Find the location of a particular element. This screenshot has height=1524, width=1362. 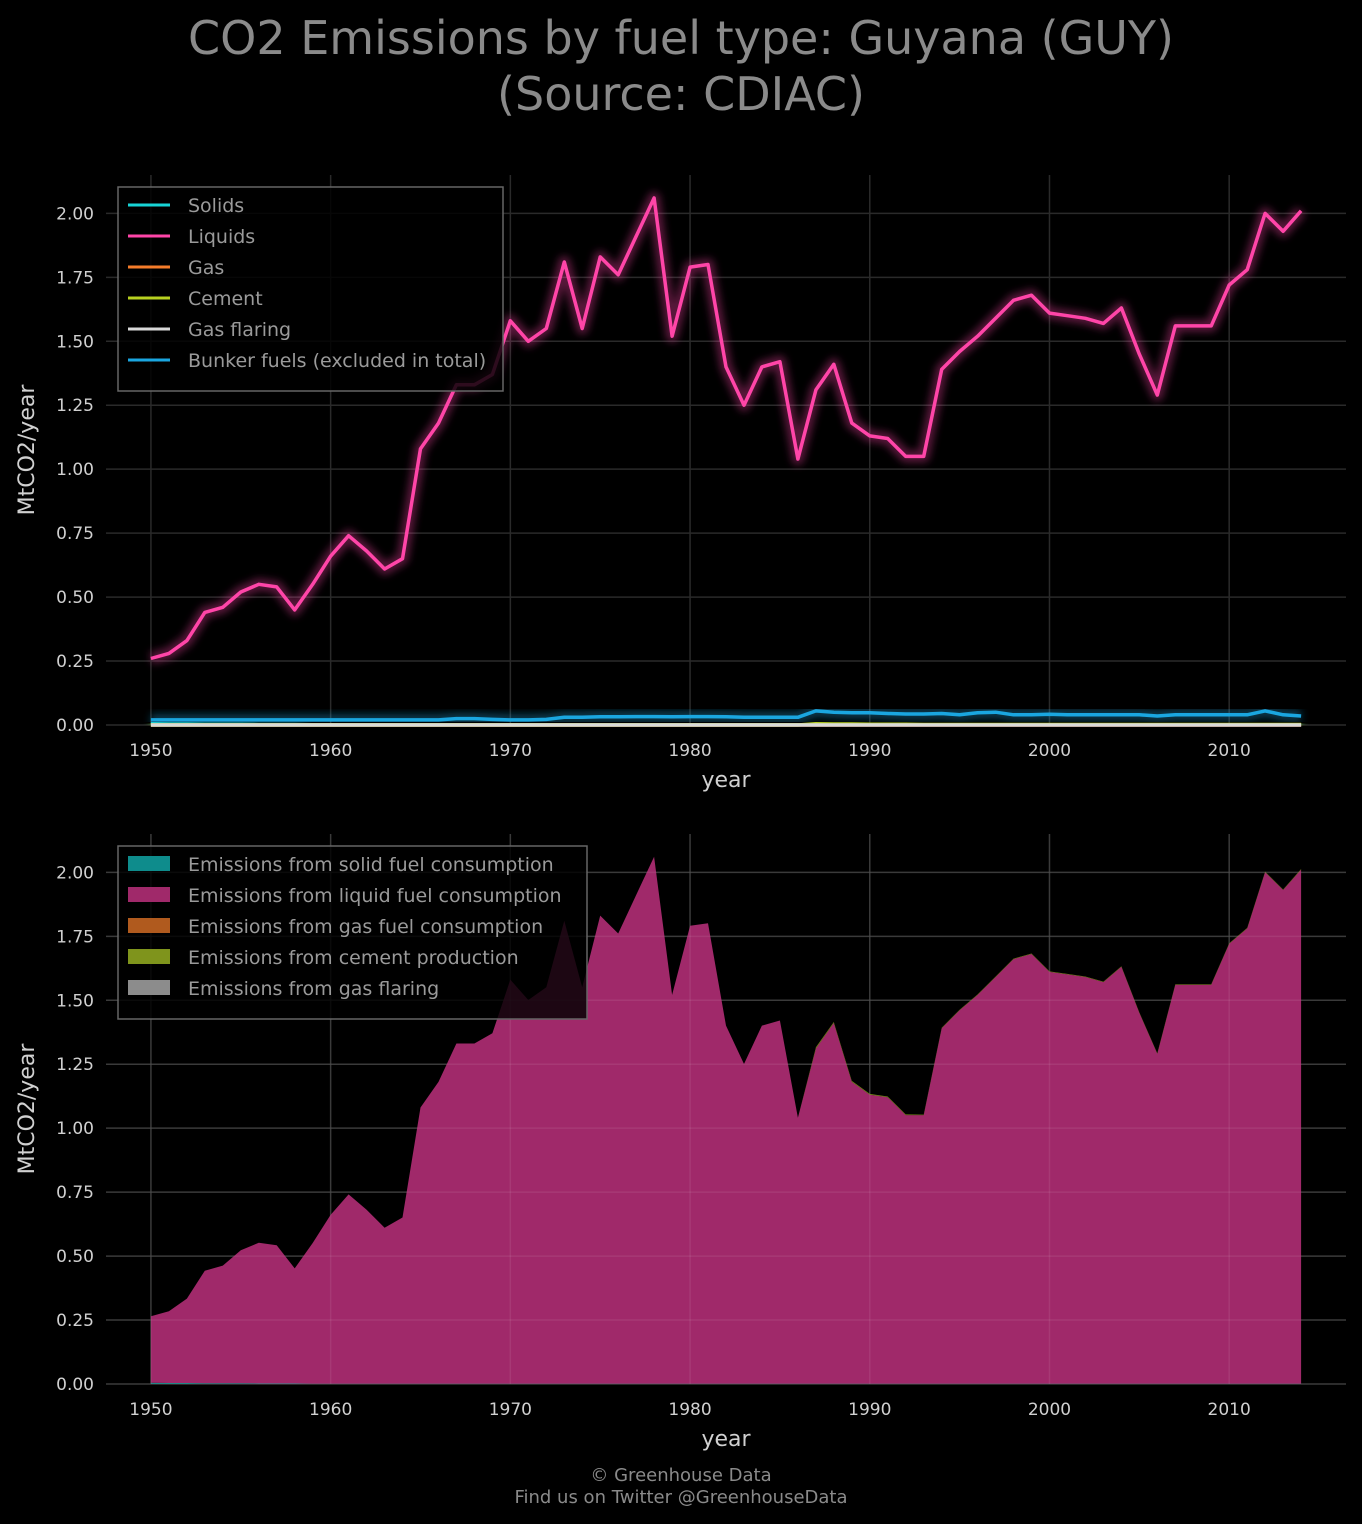

footer-twitter: Find us on Twitter @GreenhouseData is located at coordinates (681, 1497).